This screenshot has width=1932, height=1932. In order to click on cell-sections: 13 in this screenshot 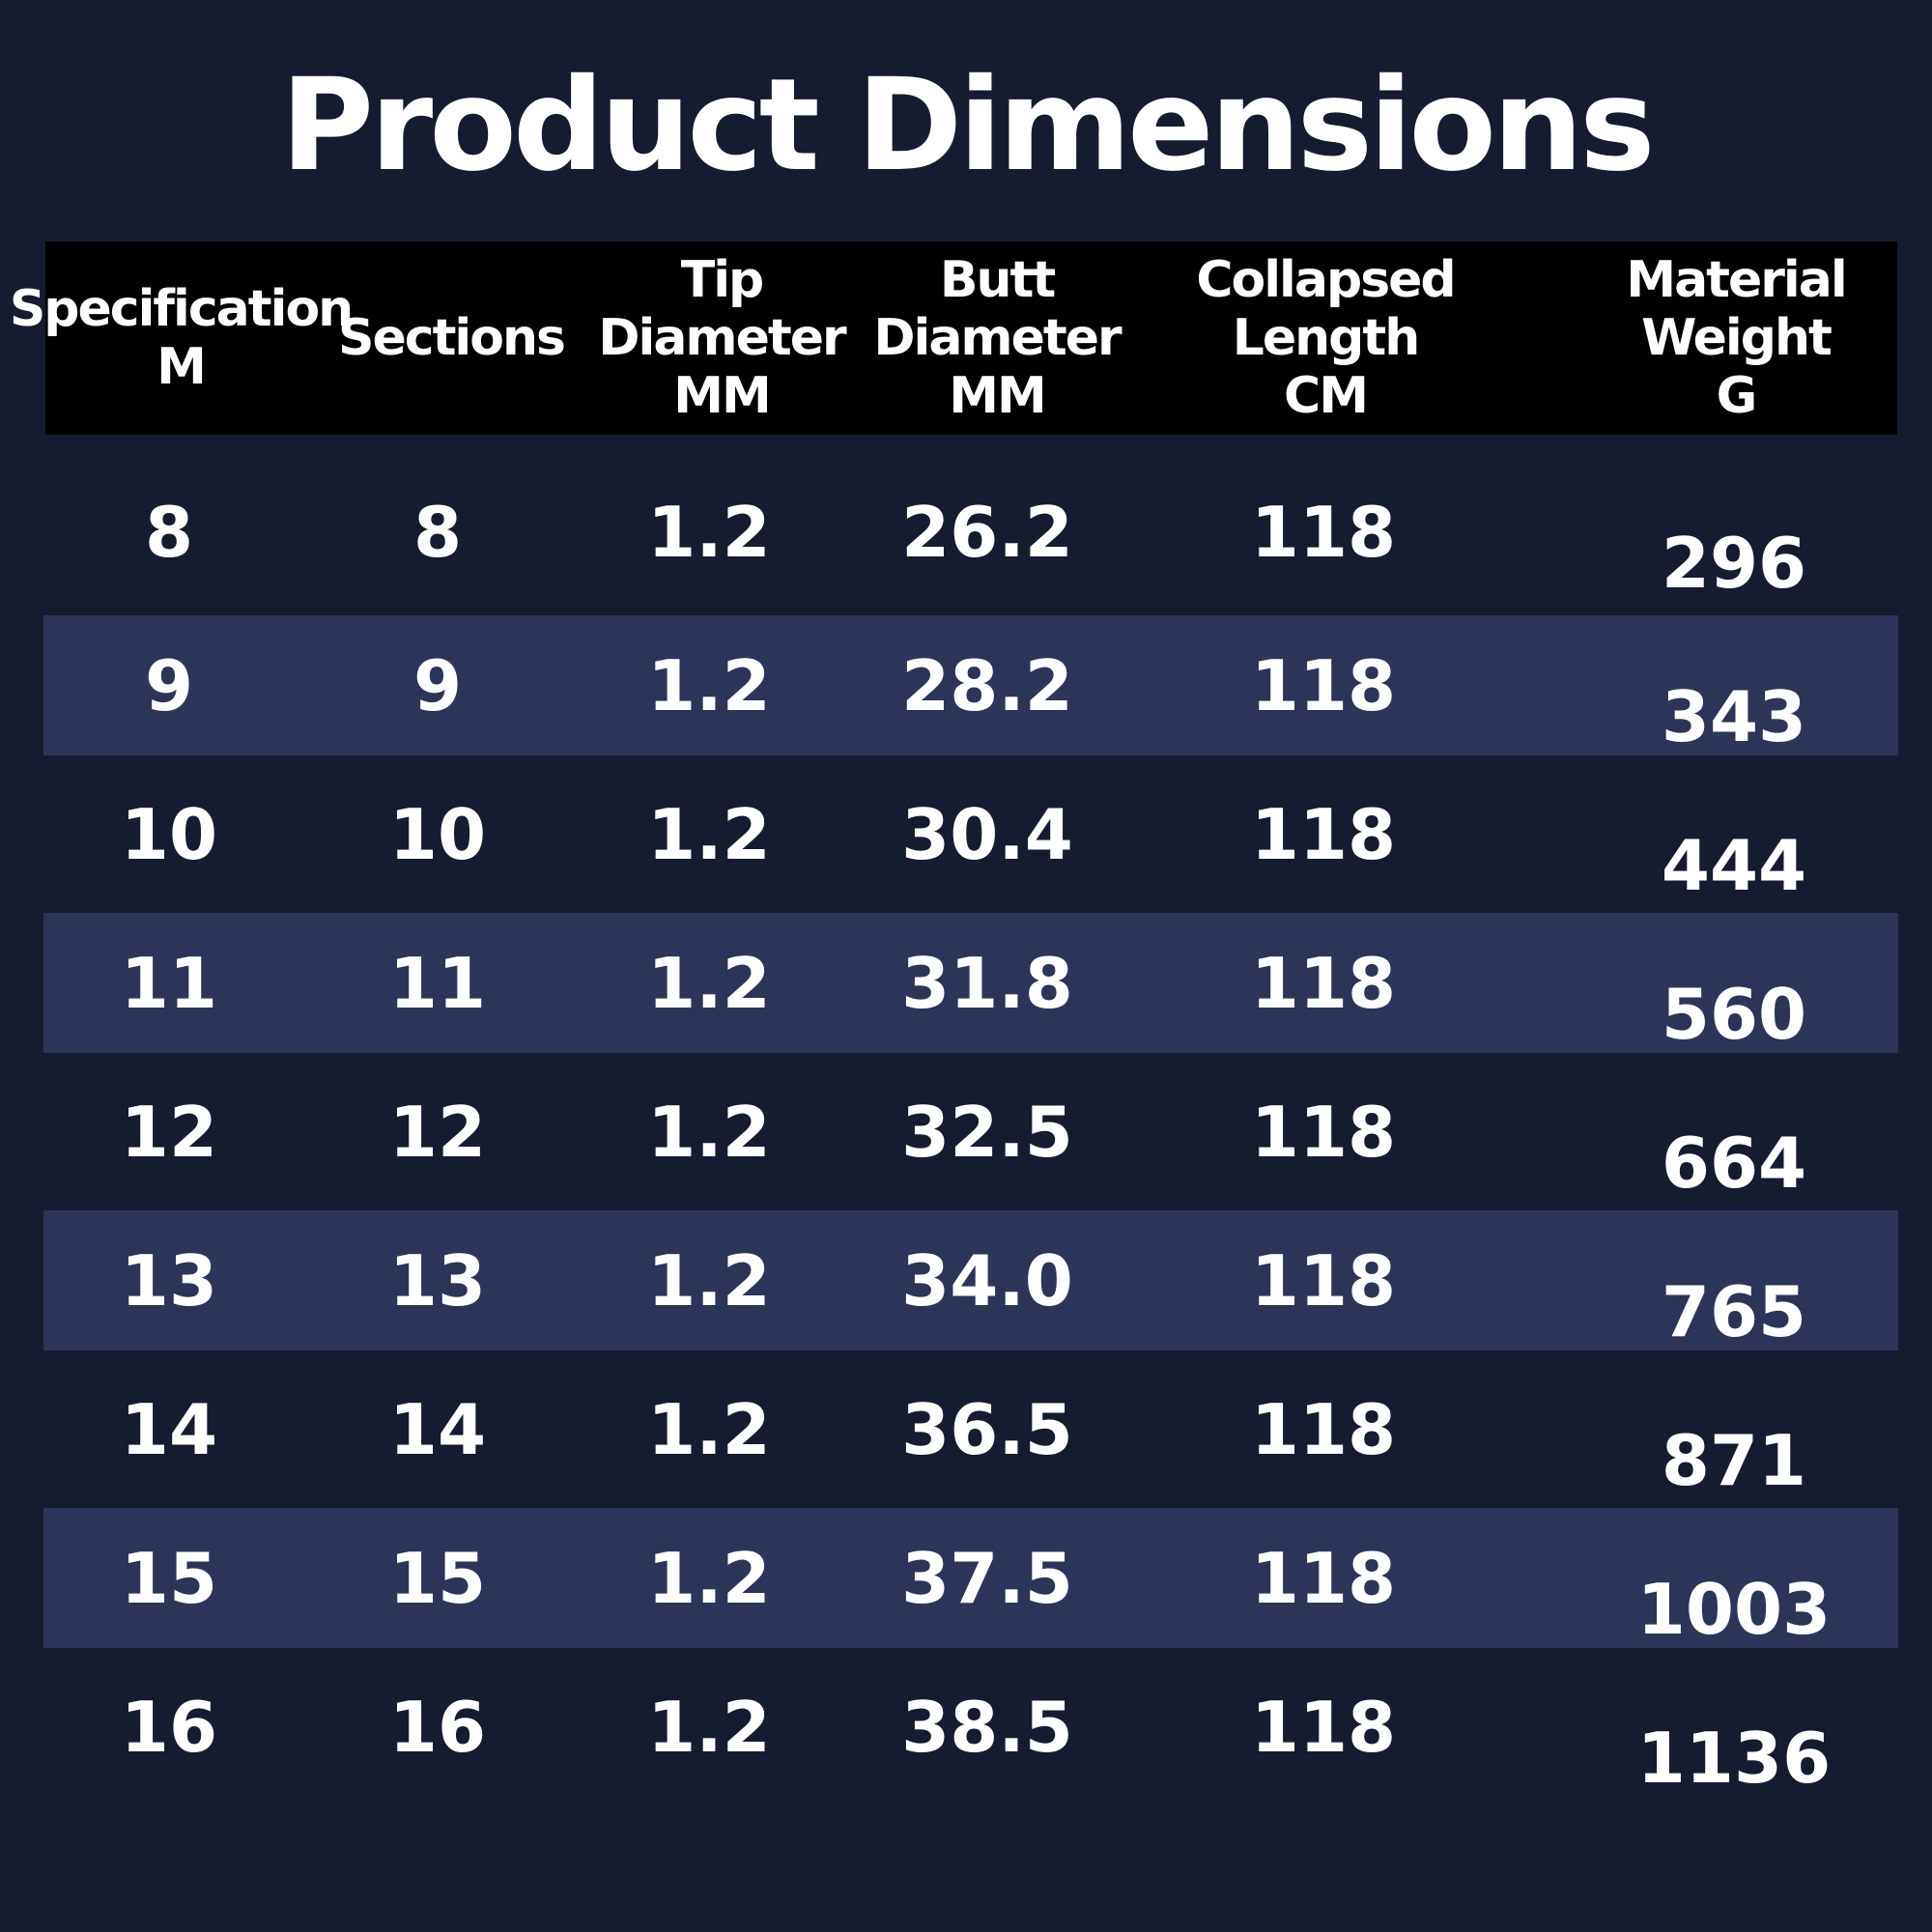, I will do `click(437, 1280)`.